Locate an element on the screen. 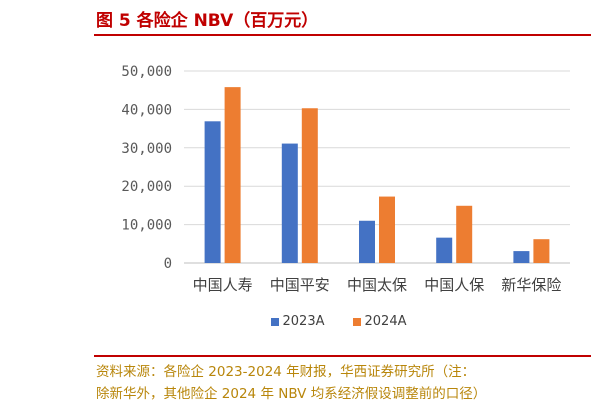 The width and height of the screenshot is (597, 416). x-tick-label: 中国人寿 is located at coordinates (223, 285).